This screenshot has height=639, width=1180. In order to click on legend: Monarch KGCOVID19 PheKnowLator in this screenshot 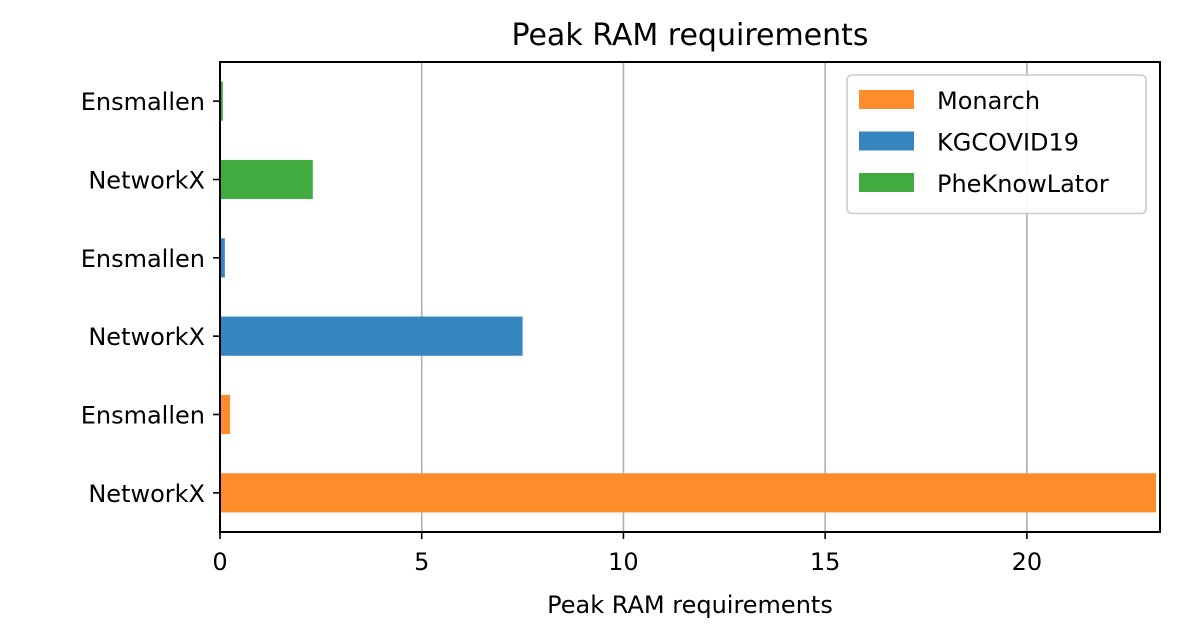, I will do `click(996, 144)`.